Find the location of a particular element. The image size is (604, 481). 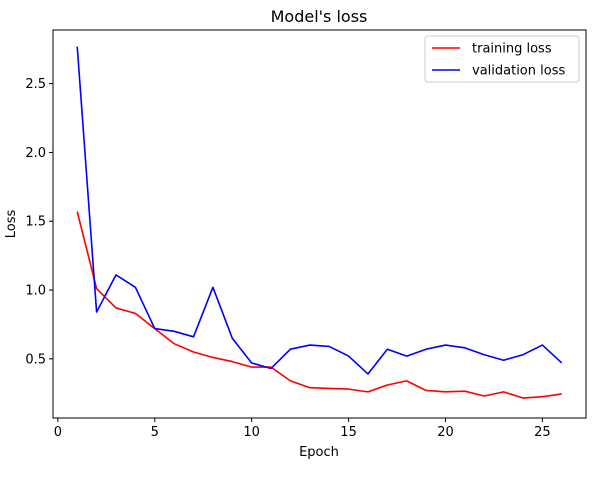

y-tick-label: 1.5 is located at coordinates (35, 222).